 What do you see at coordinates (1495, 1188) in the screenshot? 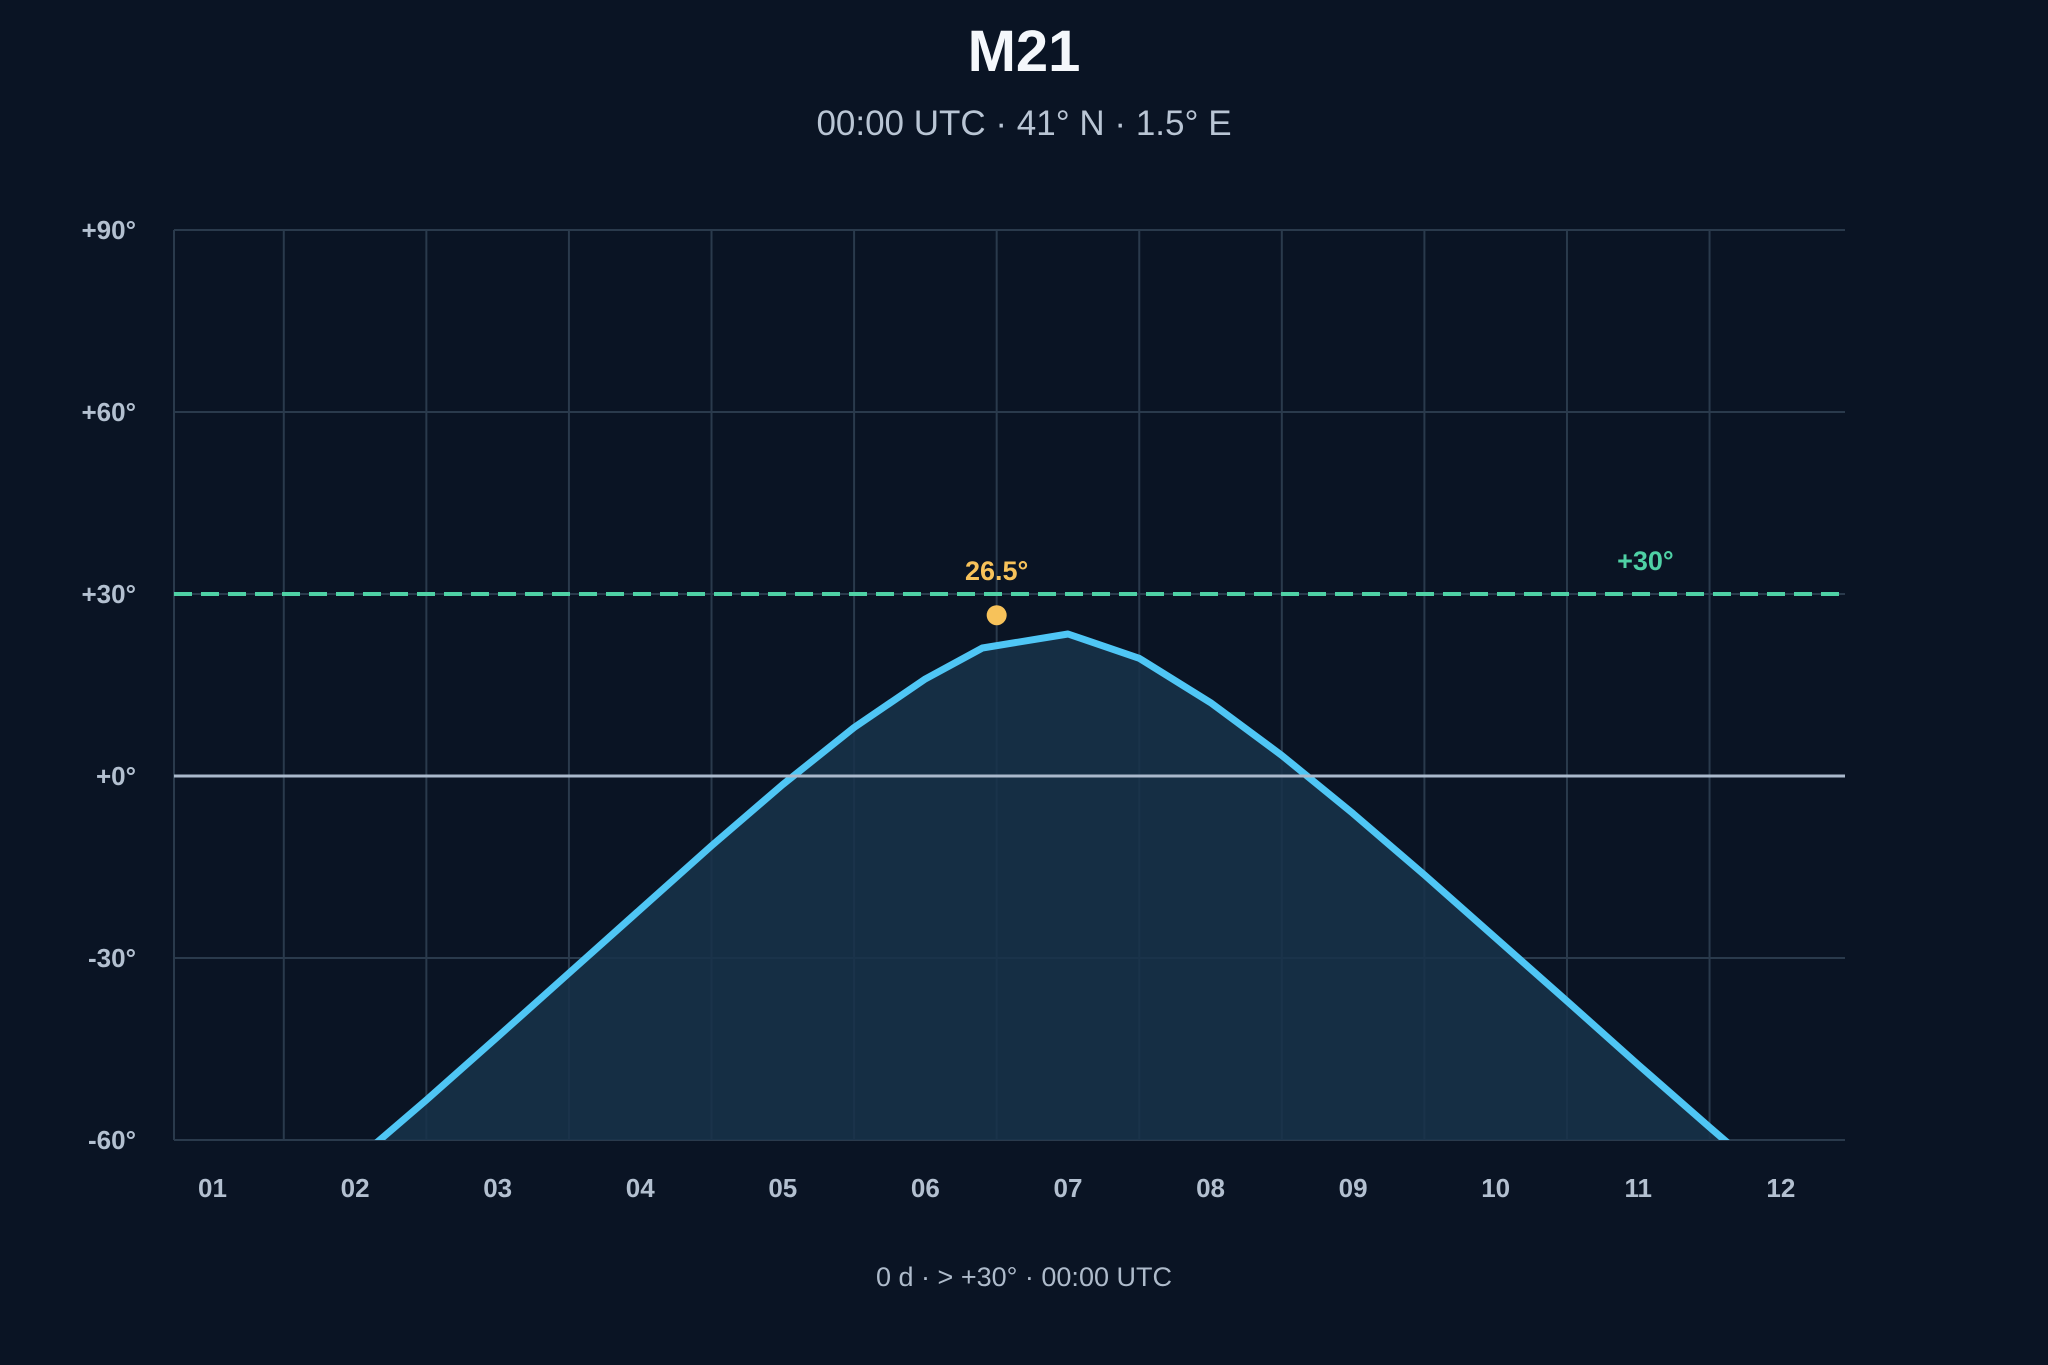
I see `x-tick-label: 10` at bounding box center [1495, 1188].